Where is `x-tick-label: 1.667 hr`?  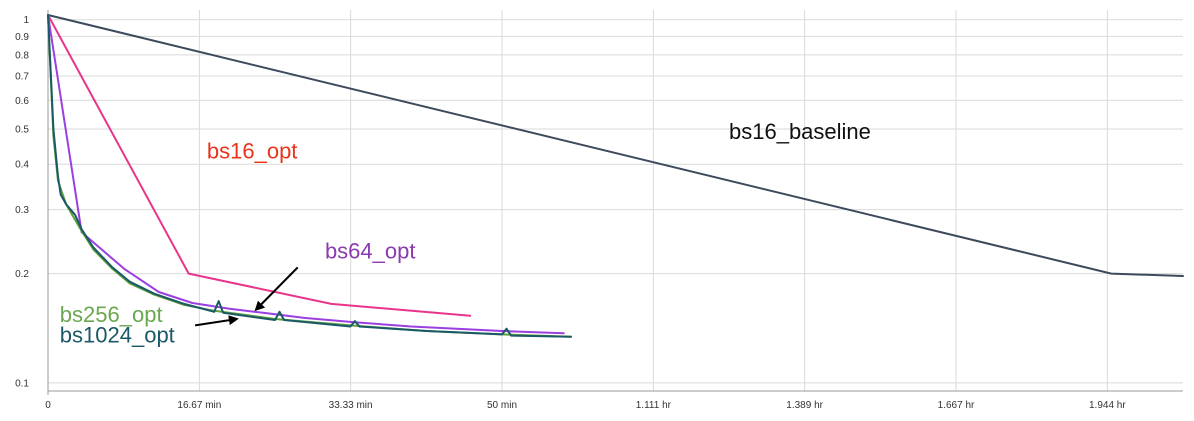 x-tick-label: 1.667 hr is located at coordinates (956, 405).